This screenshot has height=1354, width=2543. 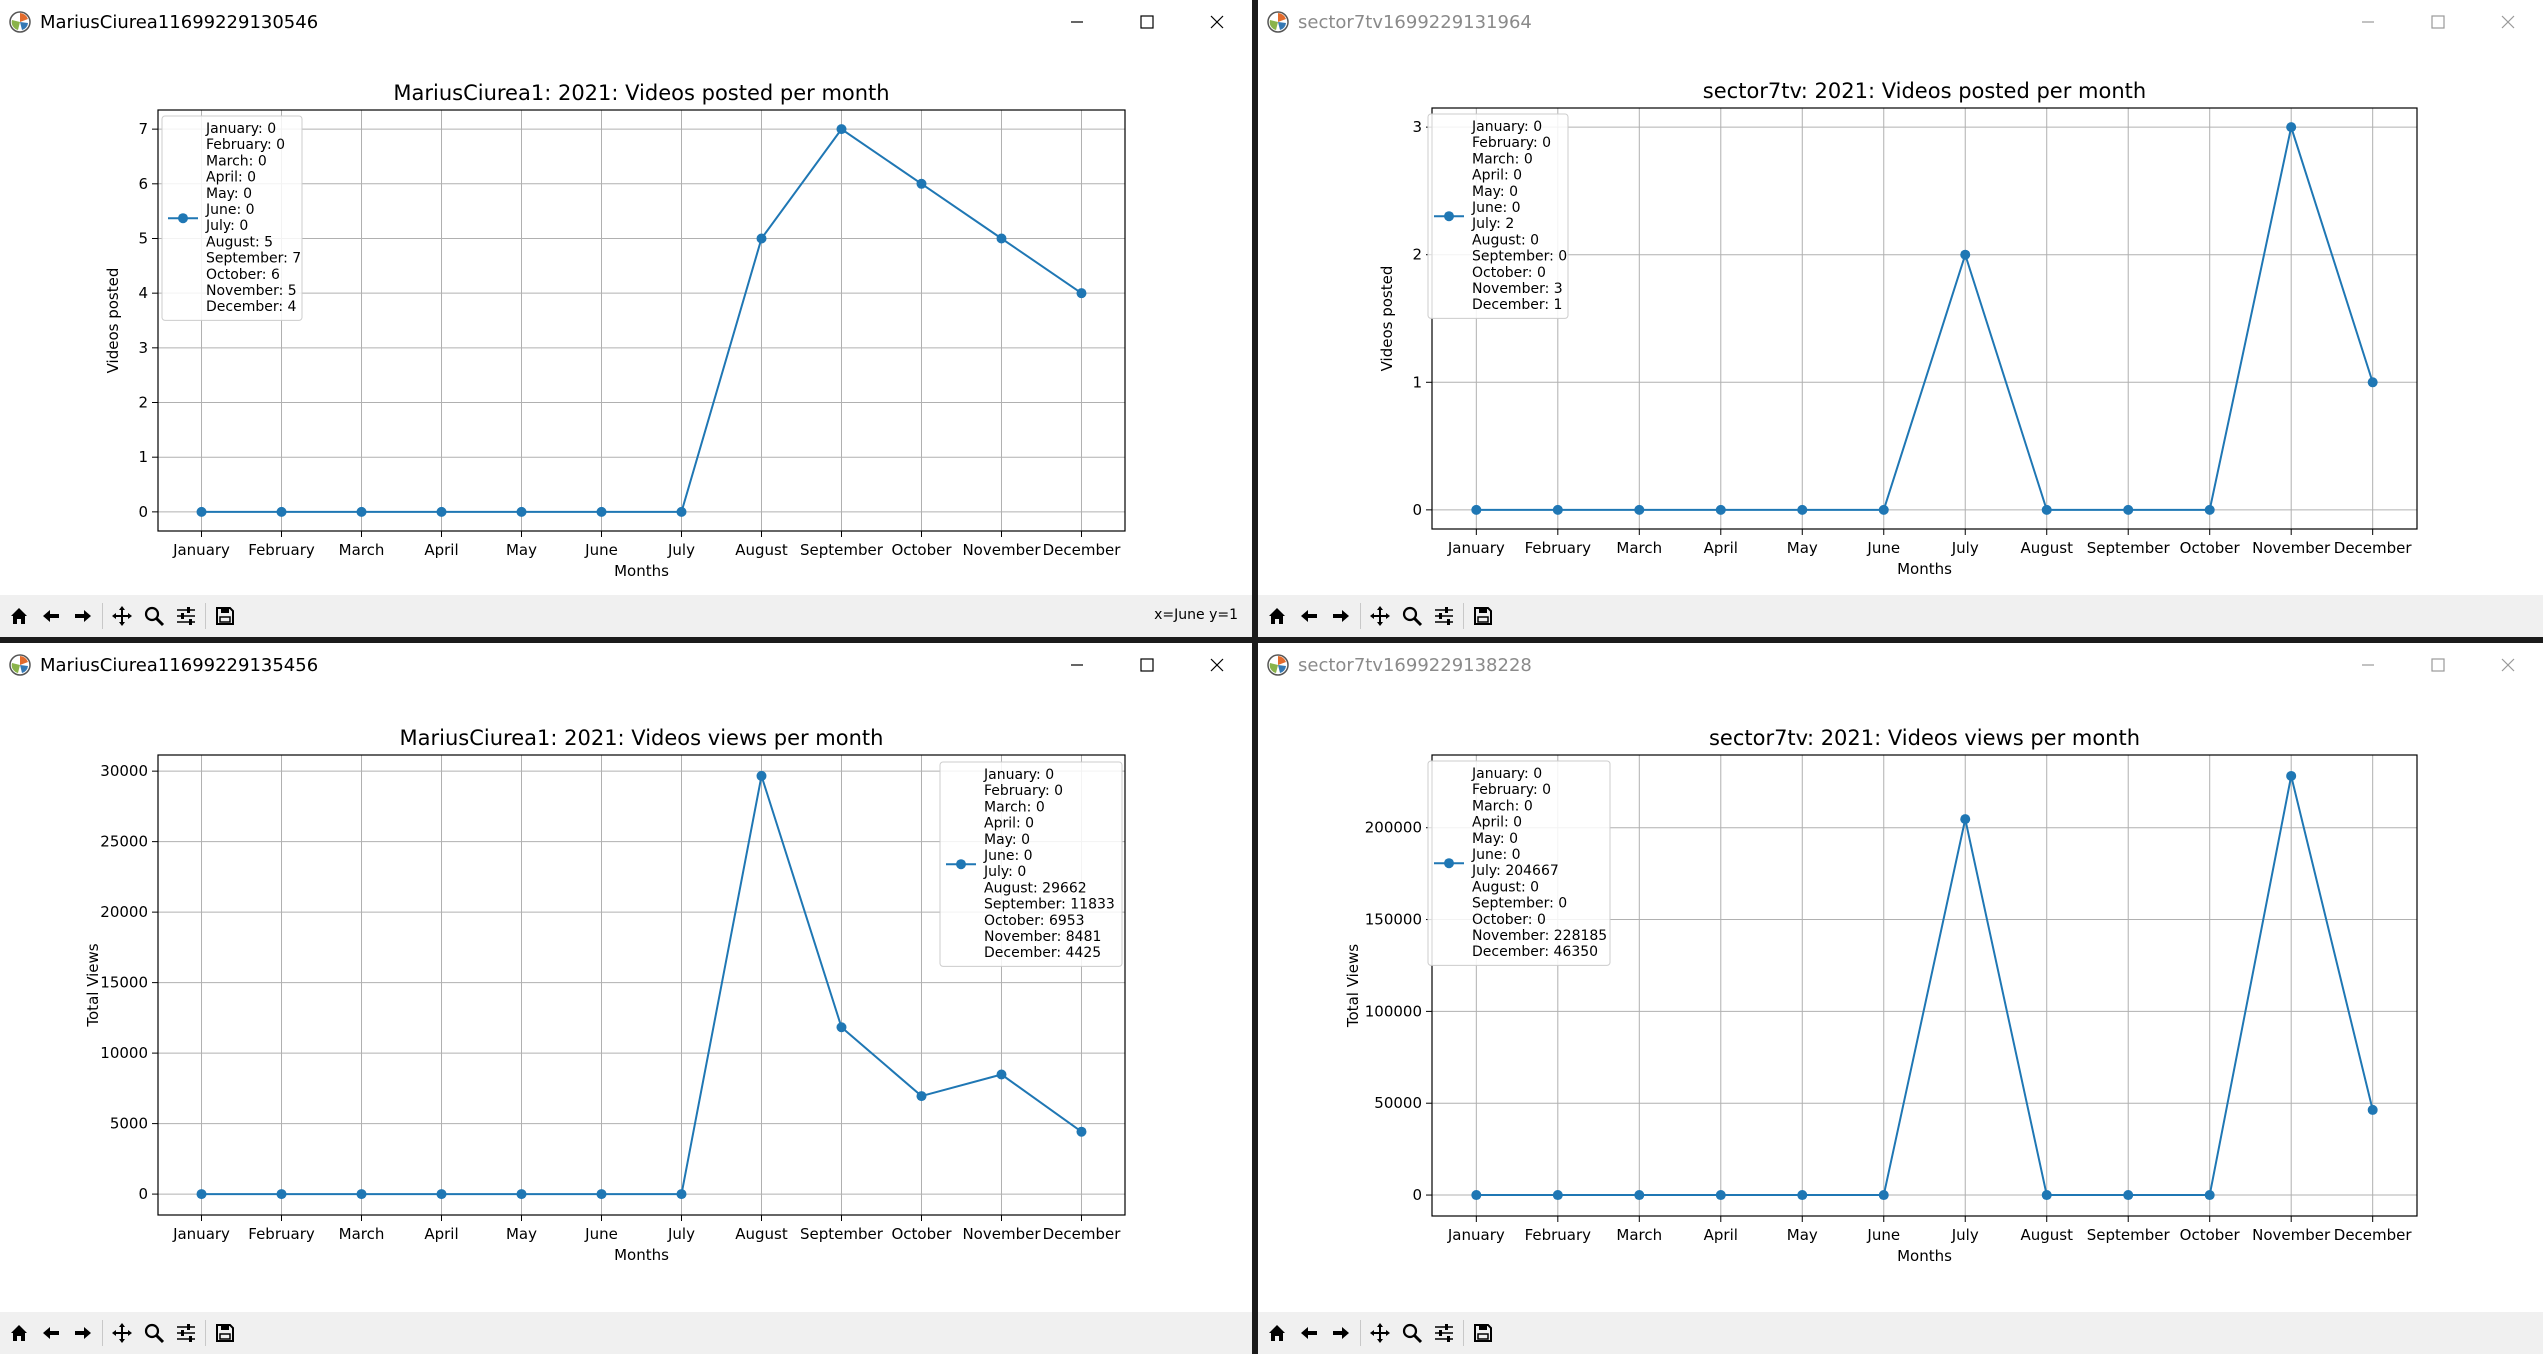 I want to click on x-tick-label: August, so click(x=2046, y=1235).